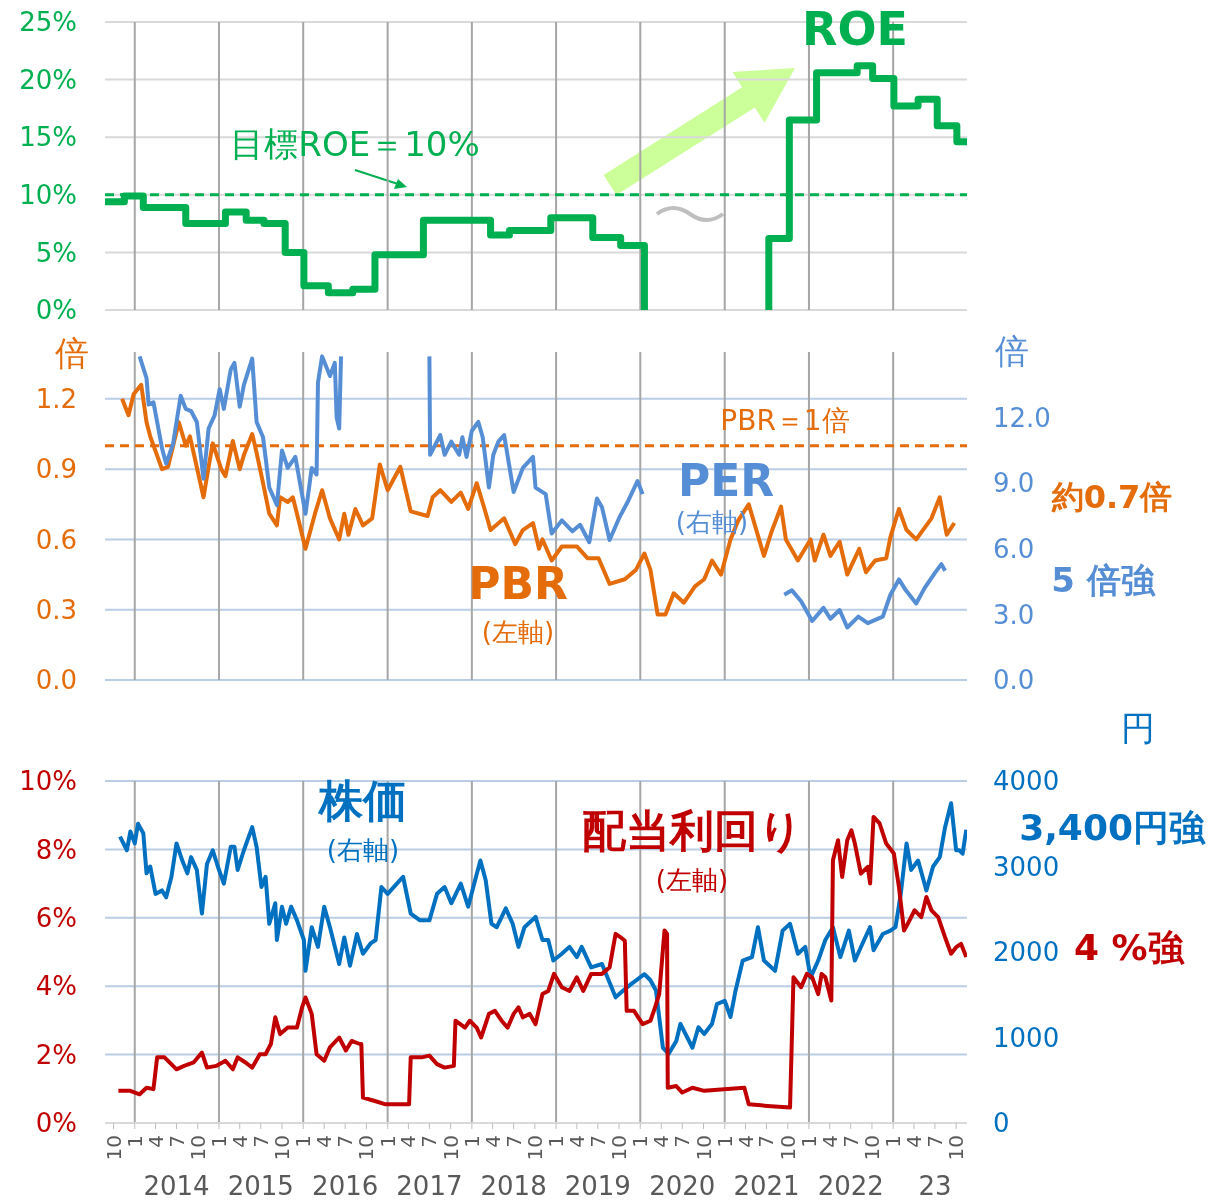 This screenshot has width=1211, height=1203. Describe the element at coordinates (1014, 614) in the screenshot. I see `y2-tick-label: 3.0` at that location.